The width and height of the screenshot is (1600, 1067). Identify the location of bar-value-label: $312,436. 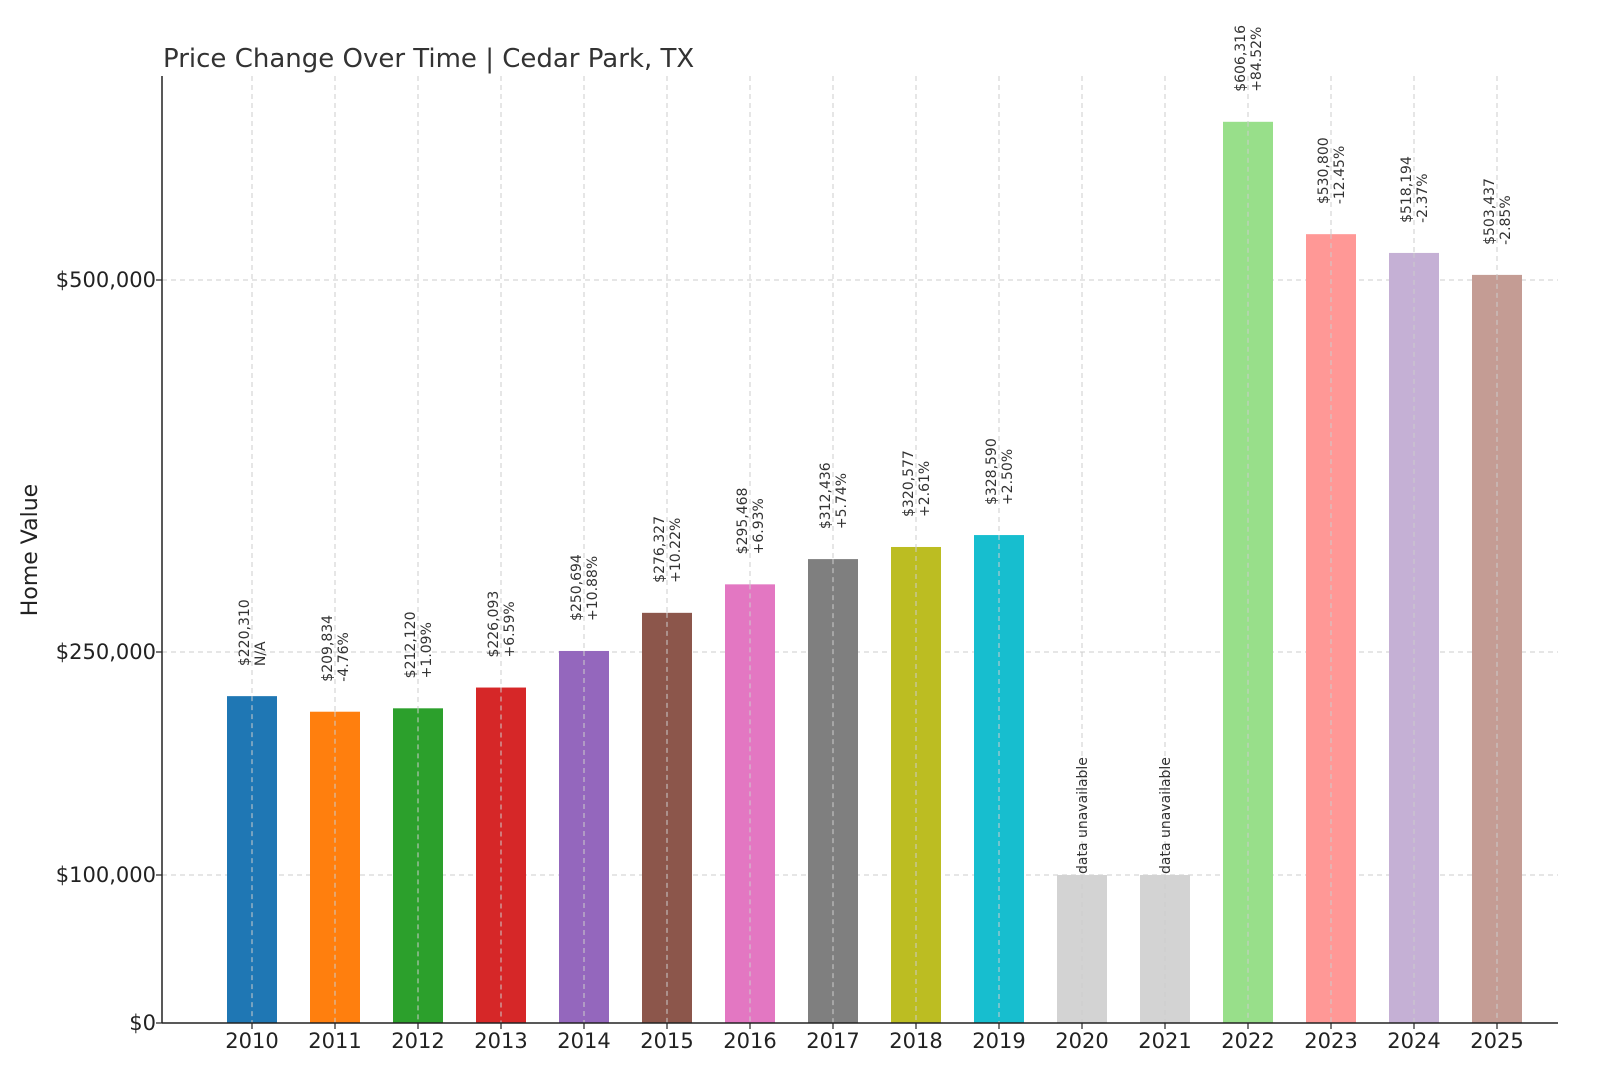
(826, 495).